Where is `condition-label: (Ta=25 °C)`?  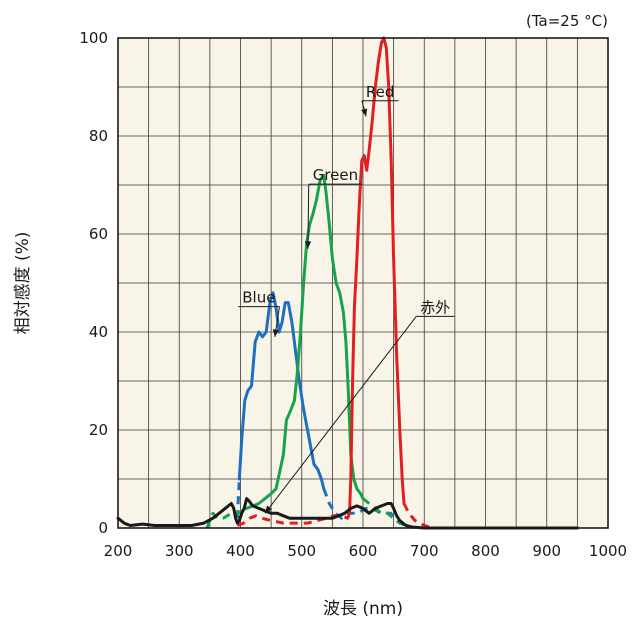 condition-label: (Ta=25 °C) is located at coordinates (567, 21).